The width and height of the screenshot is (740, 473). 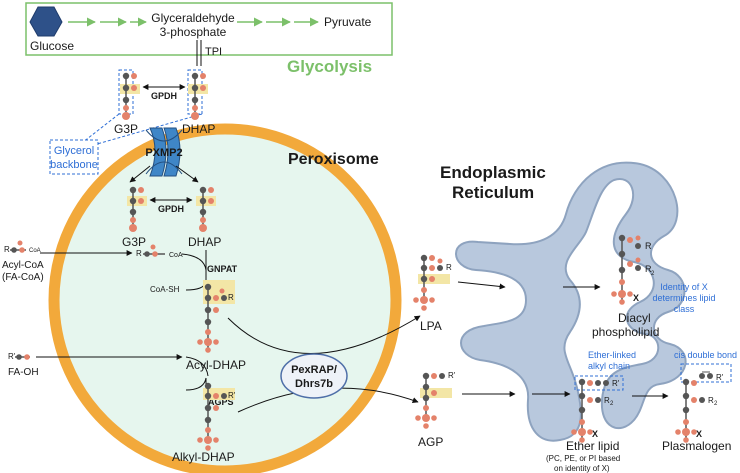 I want to click on er-title-line2: Reticulum, so click(x=493, y=192).